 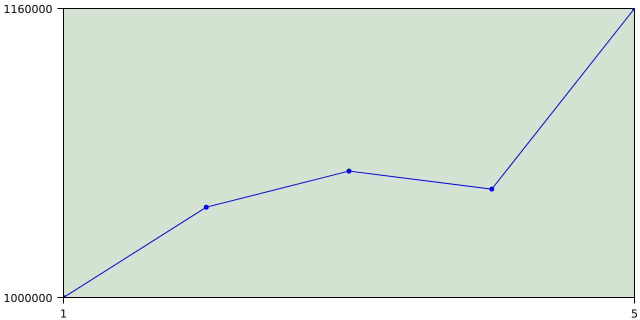 I want to click on x-tick-label: 1, so click(x=63, y=314).